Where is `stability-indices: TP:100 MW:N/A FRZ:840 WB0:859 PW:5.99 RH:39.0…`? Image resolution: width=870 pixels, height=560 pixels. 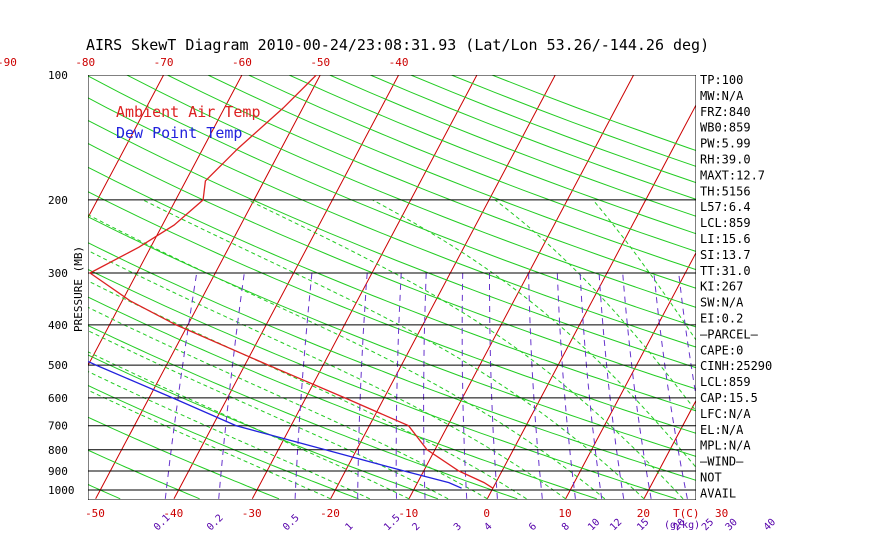 stability-indices: TP:100 MW:N/A FRZ:840 WB0:859 PW:5.99 RH:39.0… is located at coordinates (736, 286).